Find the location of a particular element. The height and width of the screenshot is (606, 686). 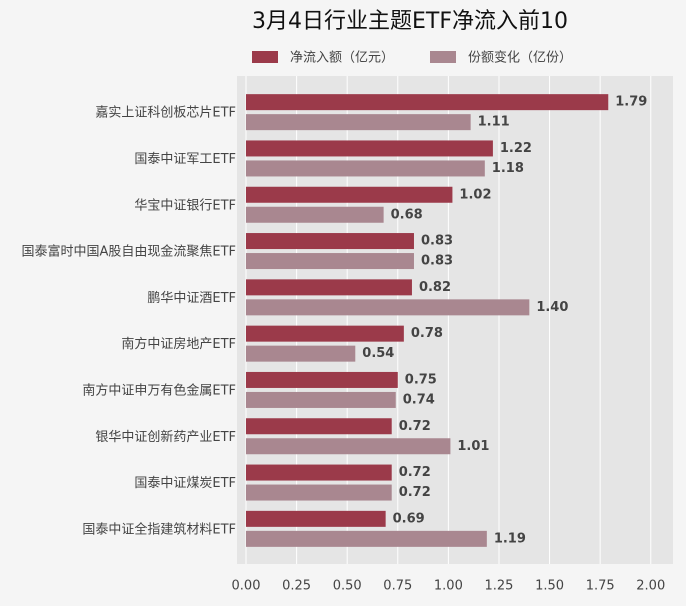

chart-title: 3月4日行业主题ETF净流入前10 is located at coordinates (410, 21).